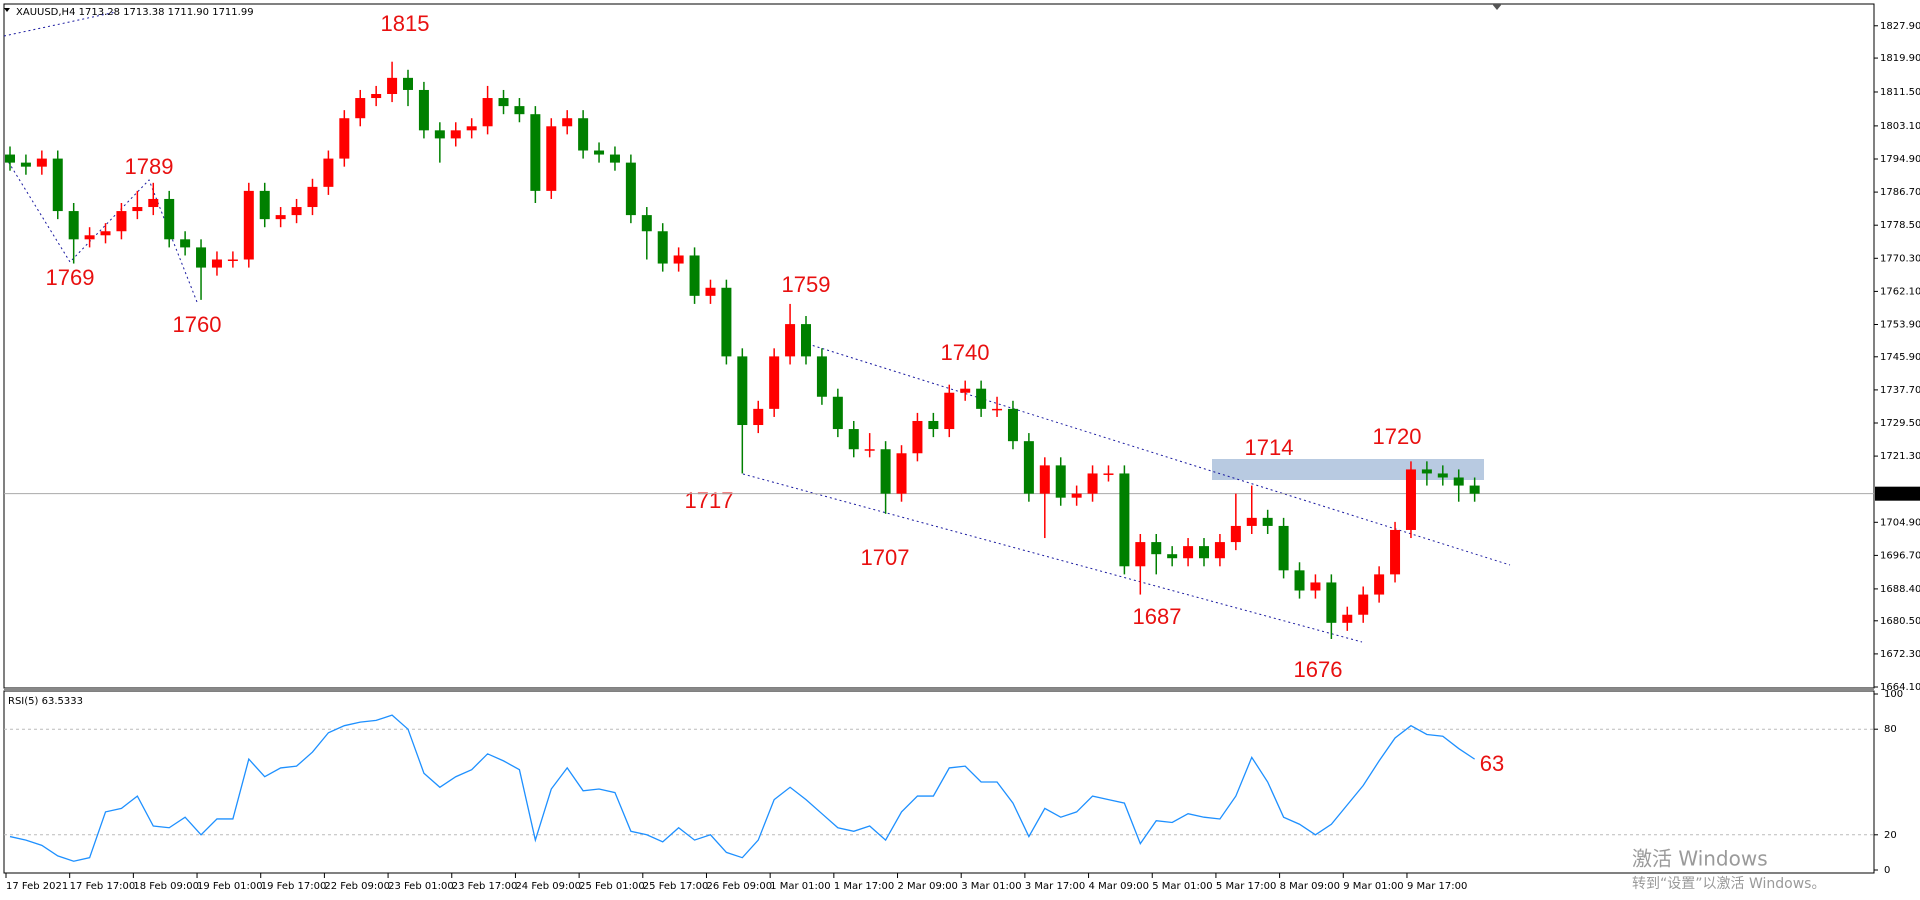 This screenshot has width=1920, height=900. What do you see at coordinates (1900, 589) in the screenshot?
I see `y-tick-label: 1688.40` at bounding box center [1900, 589].